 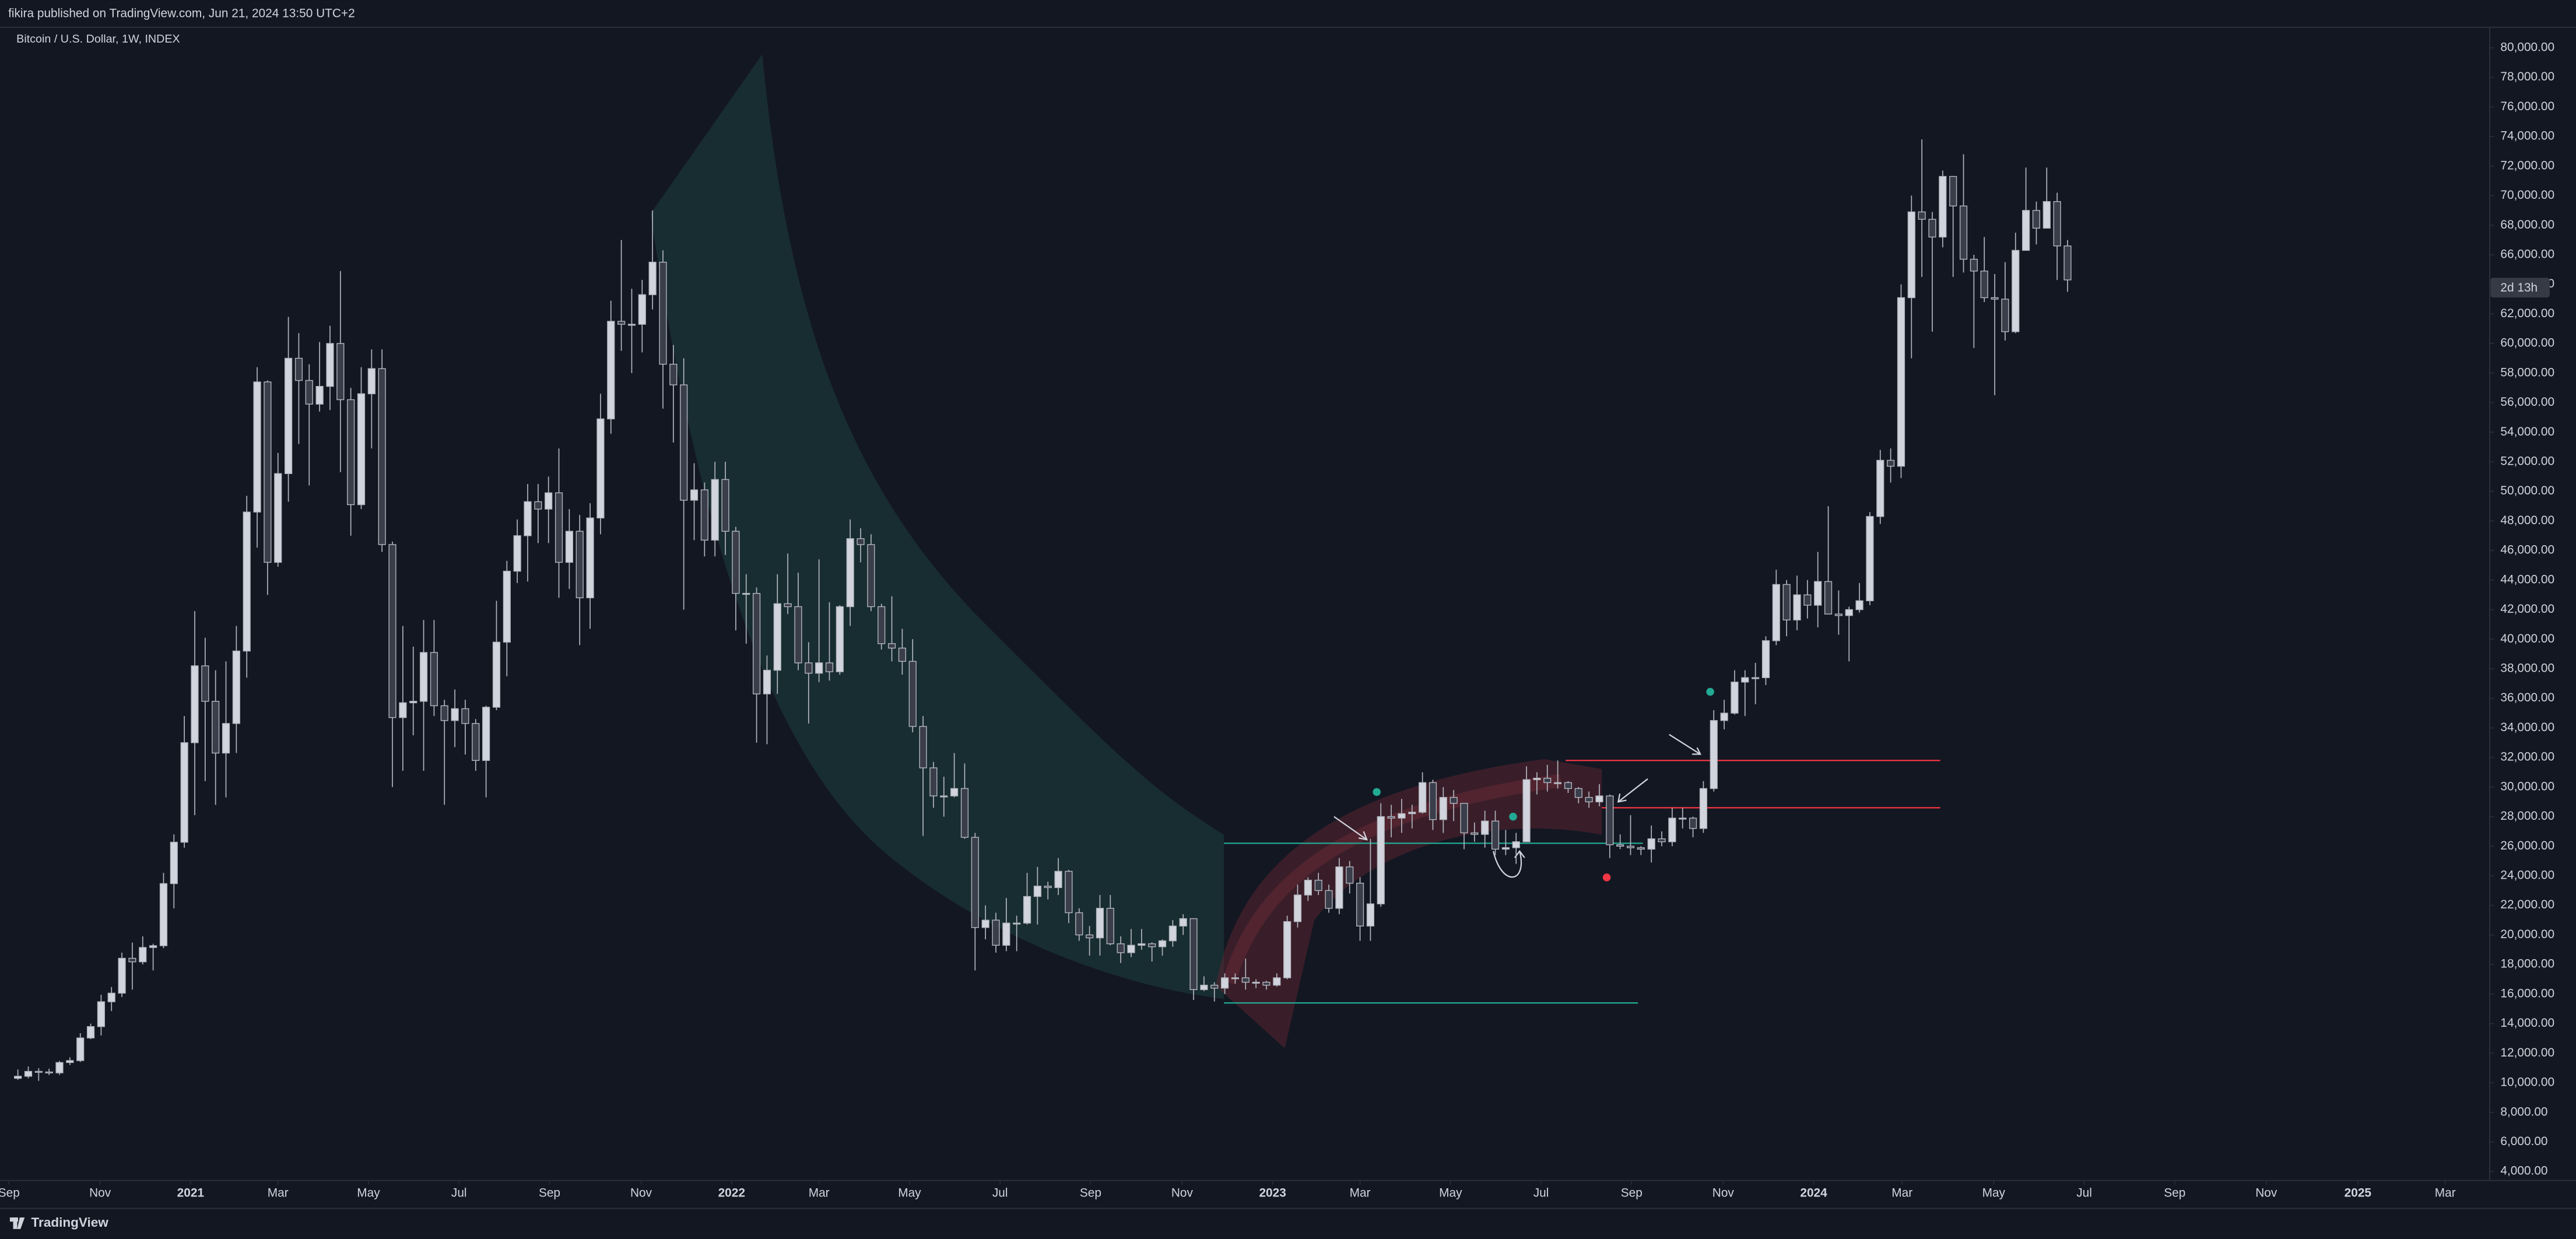 What do you see at coordinates (1813, 1193) in the screenshot?
I see `x-tick-label: 2024` at bounding box center [1813, 1193].